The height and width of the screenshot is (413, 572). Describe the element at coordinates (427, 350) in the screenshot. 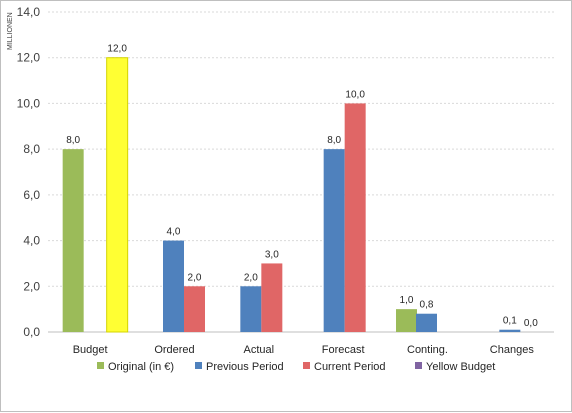

I see `x-tick-label: Conting.` at that location.